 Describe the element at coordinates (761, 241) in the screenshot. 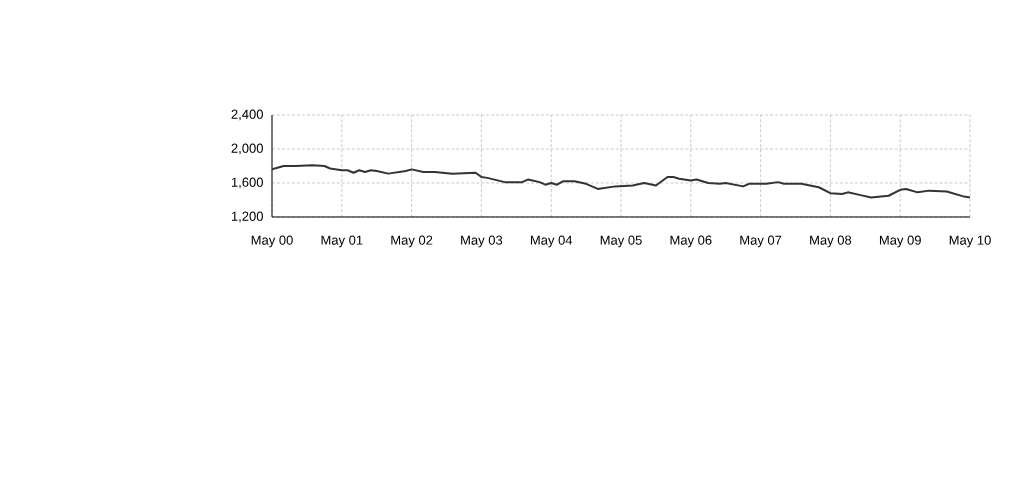

I see `x-tick-label: May 07` at that location.